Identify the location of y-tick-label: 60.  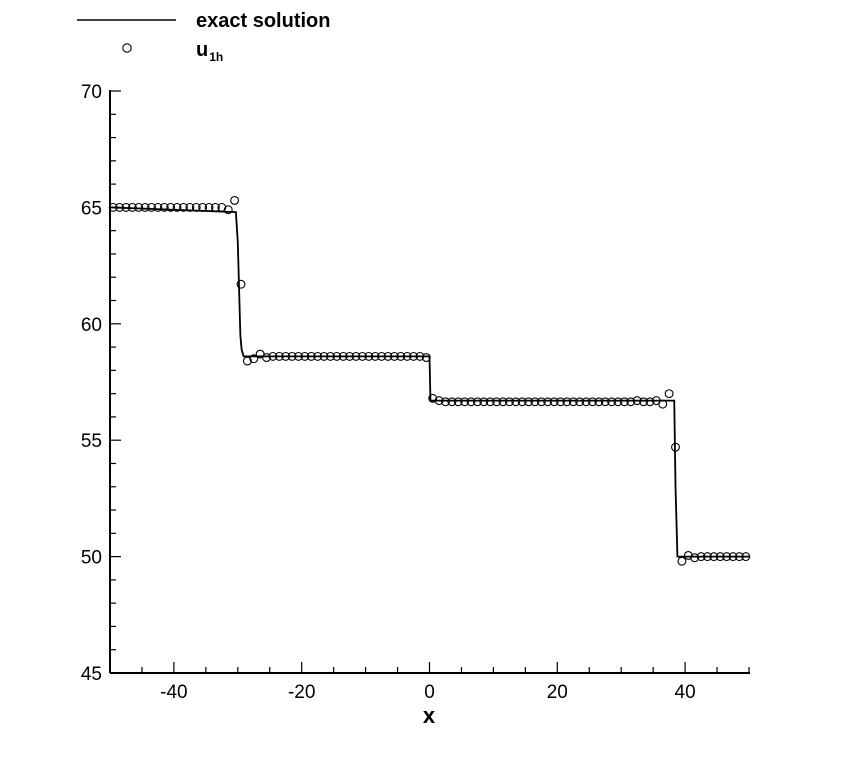
(91, 325).